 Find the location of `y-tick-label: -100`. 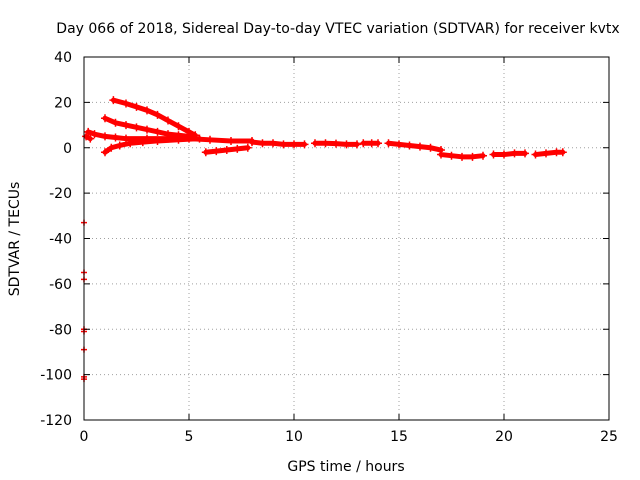

y-tick-label: -100 is located at coordinates (56, 376).